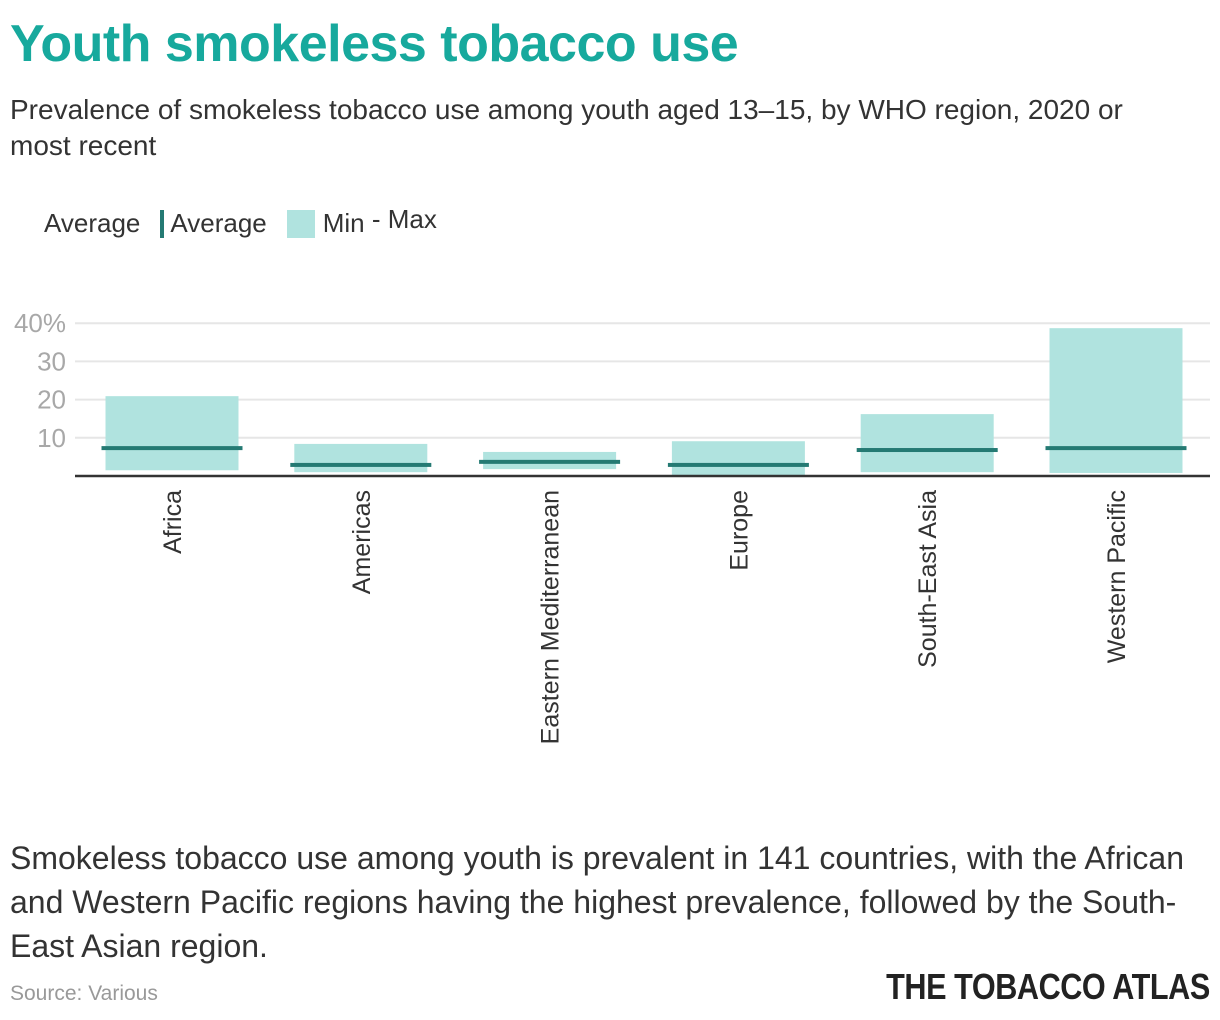 The width and height of the screenshot is (1220, 1020). Describe the element at coordinates (362, 542) in the screenshot. I see `x-tick-label: Americas` at that location.